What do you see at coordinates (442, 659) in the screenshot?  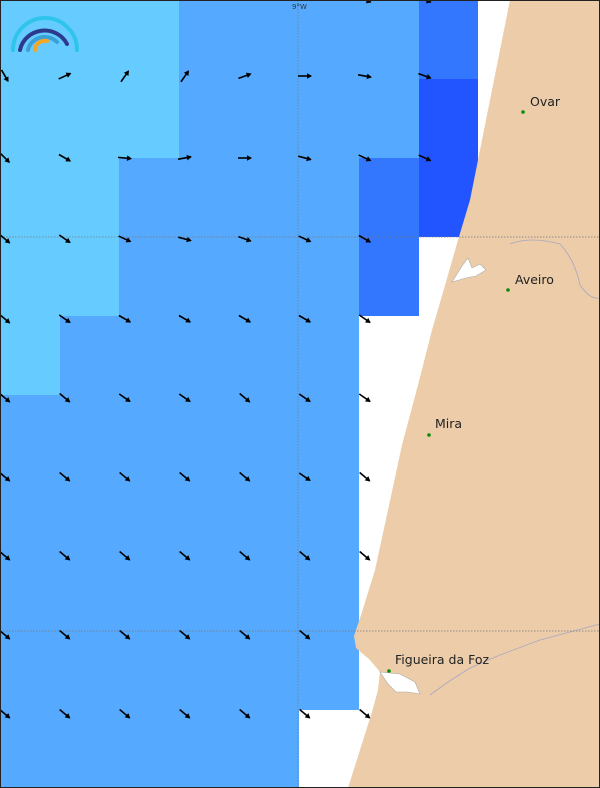 I see `city-label: Figueira da Foz` at bounding box center [442, 659].